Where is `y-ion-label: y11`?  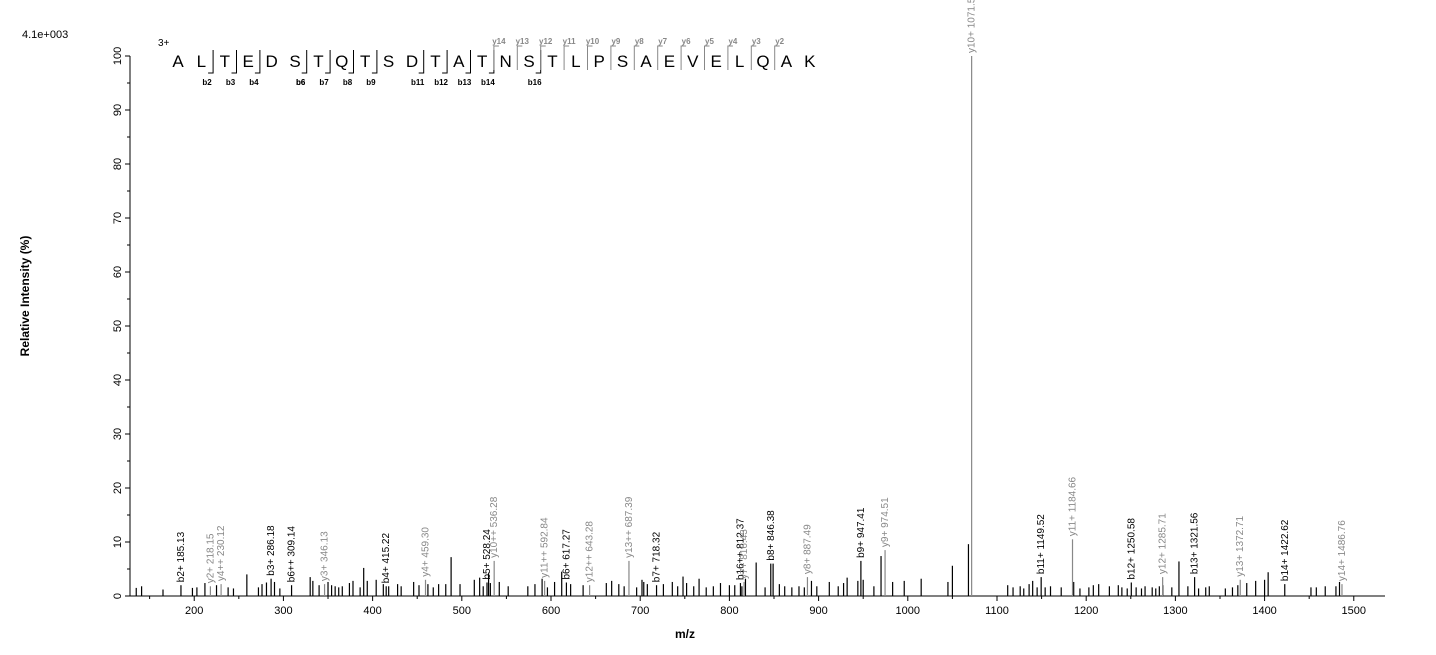
y-ion-label: y11 is located at coordinates (569, 41).